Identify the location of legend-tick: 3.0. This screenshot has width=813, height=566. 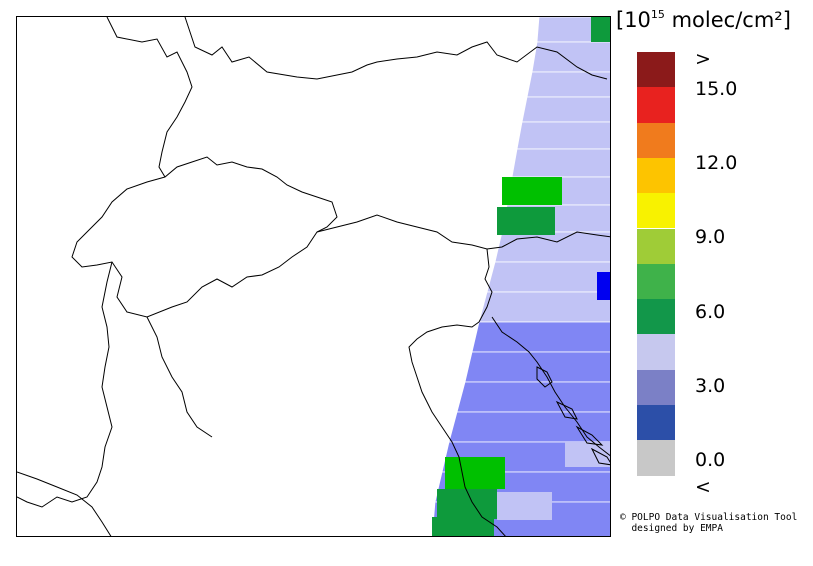
(710, 385).